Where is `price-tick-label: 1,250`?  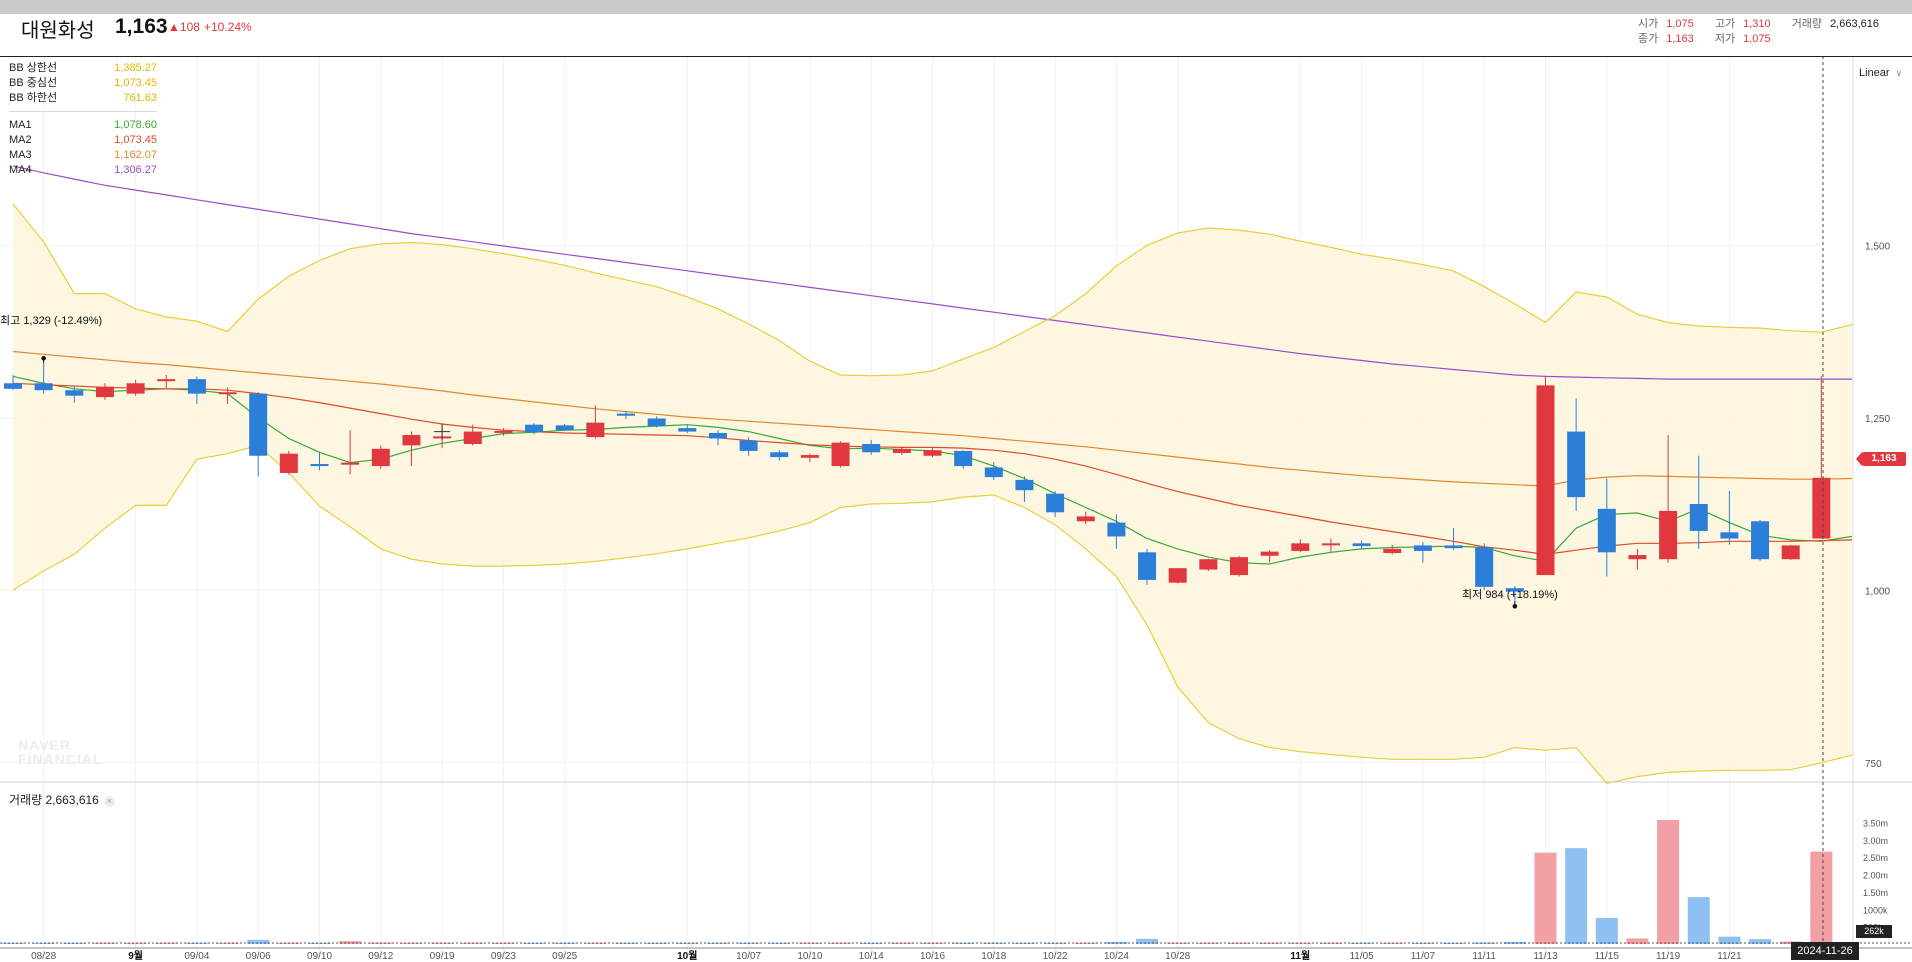
price-tick-label: 1,250 is located at coordinates (1877, 419).